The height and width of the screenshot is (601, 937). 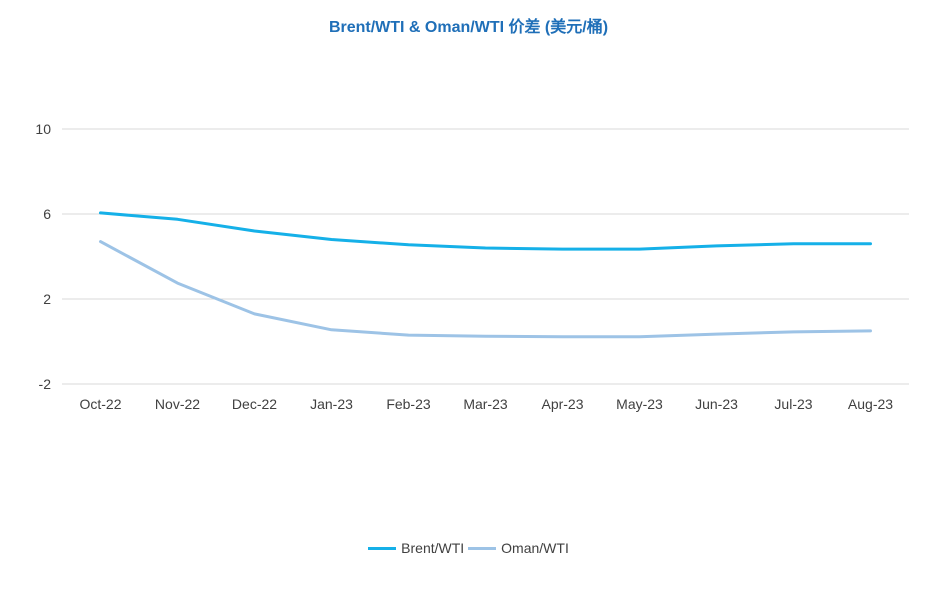 I want to click on legend-item-oman: Oman/WTI, so click(x=518, y=548).